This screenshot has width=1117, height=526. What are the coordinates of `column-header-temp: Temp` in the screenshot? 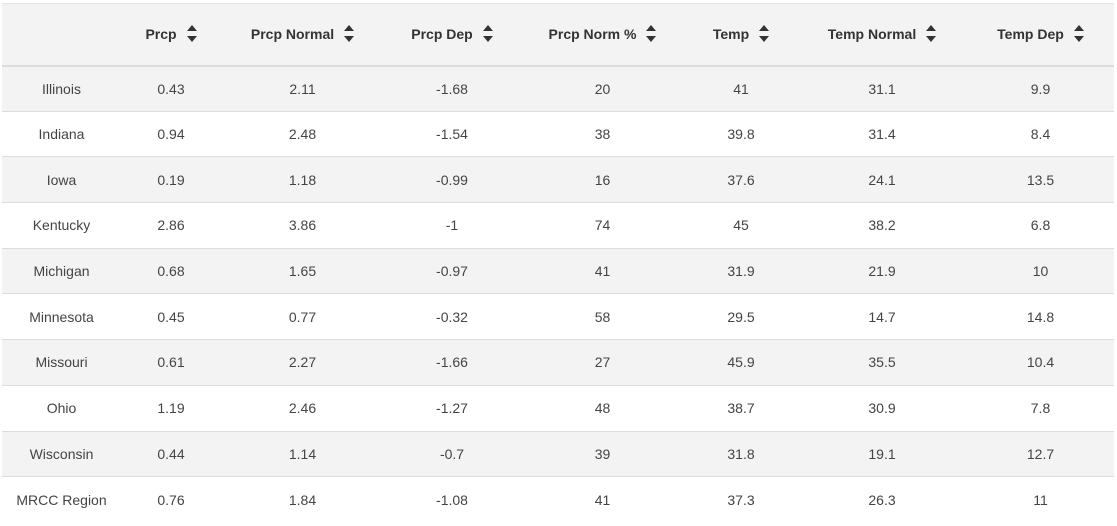 It's located at (741, 35).